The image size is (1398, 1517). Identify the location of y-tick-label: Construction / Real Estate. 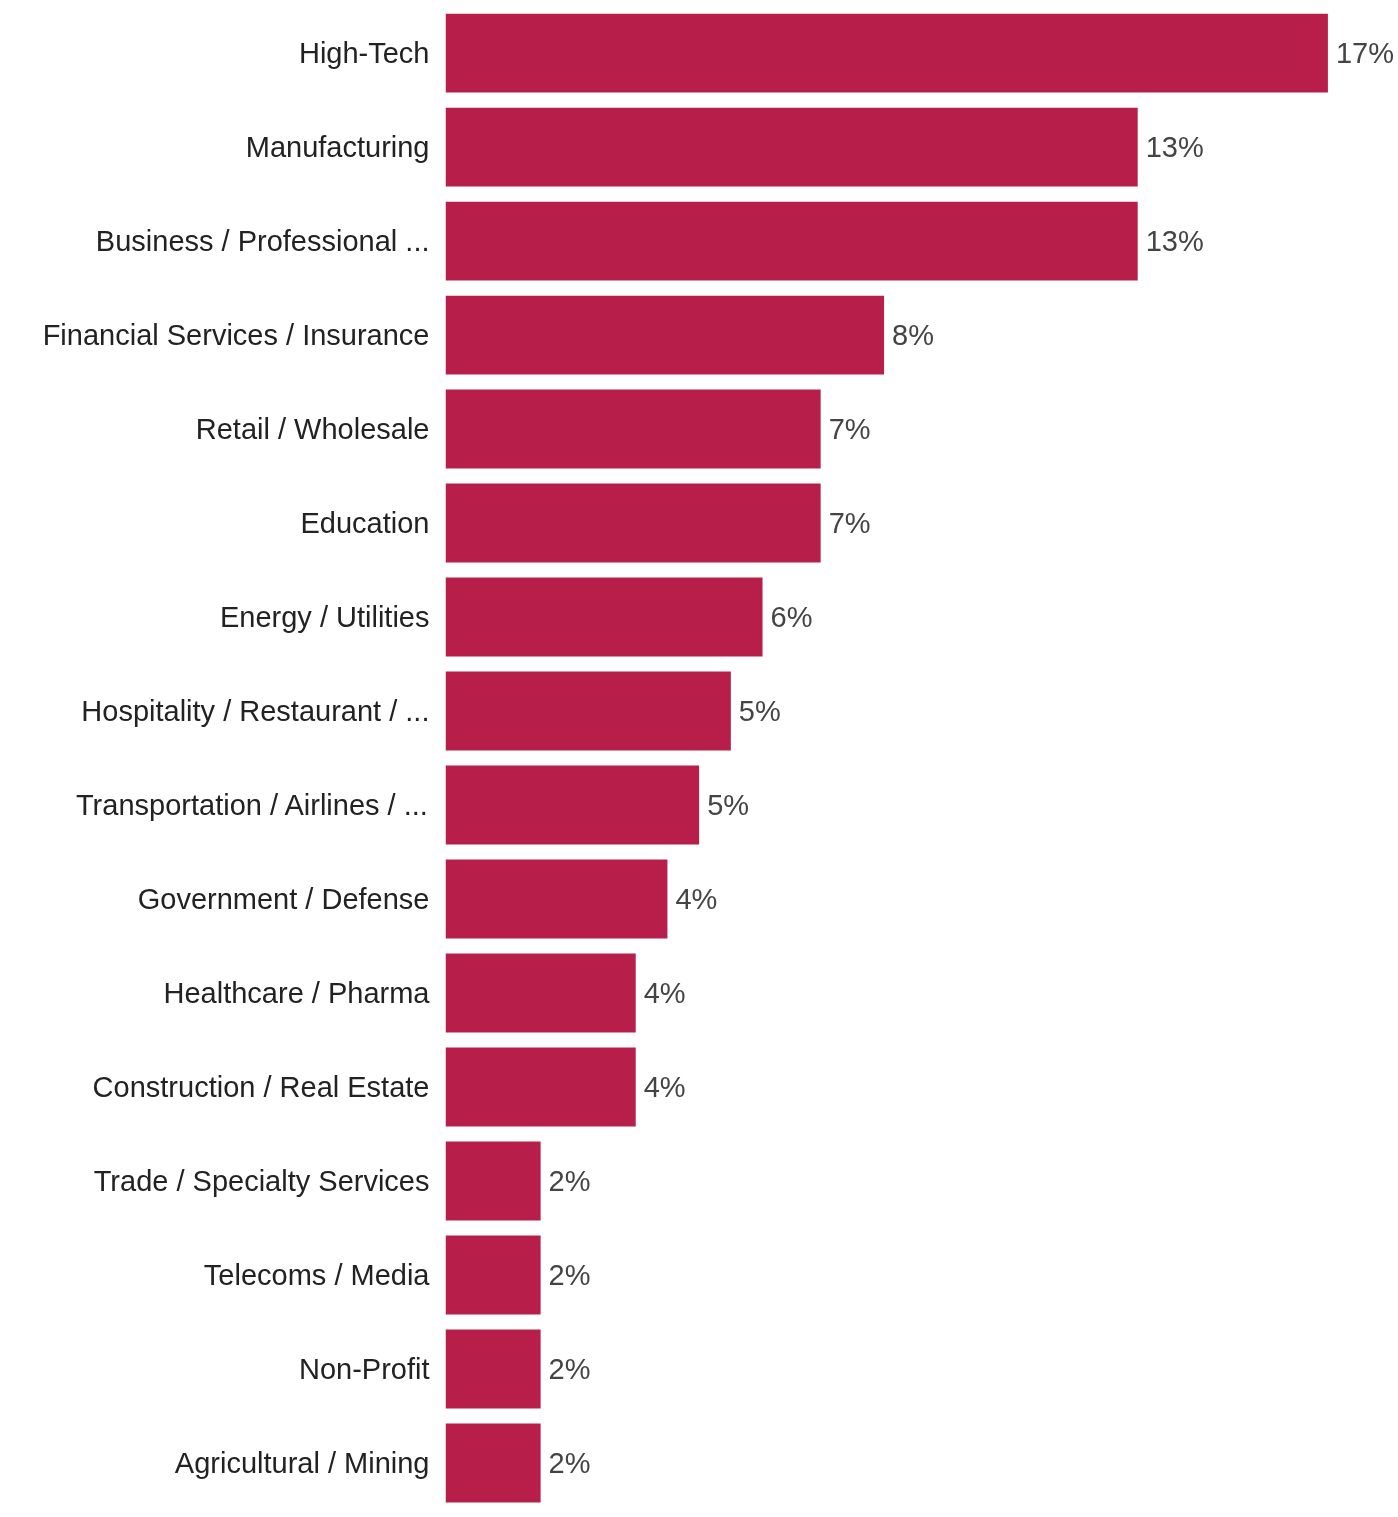
(261, 1087).